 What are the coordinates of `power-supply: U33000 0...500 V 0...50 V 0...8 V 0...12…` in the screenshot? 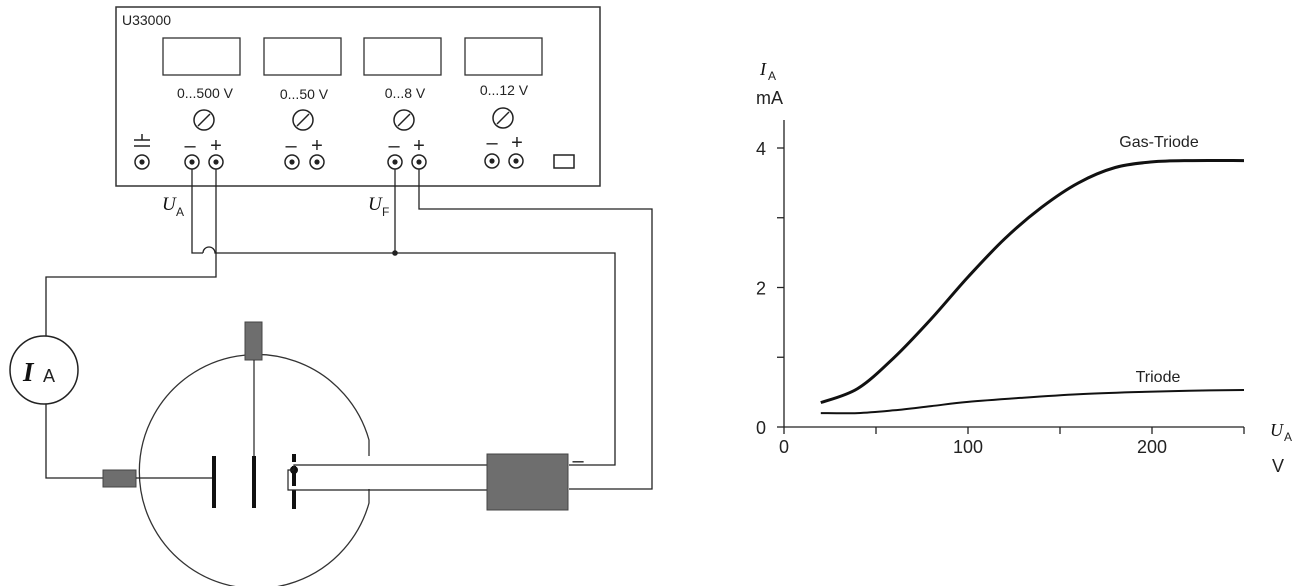 It's located at (358, 96).